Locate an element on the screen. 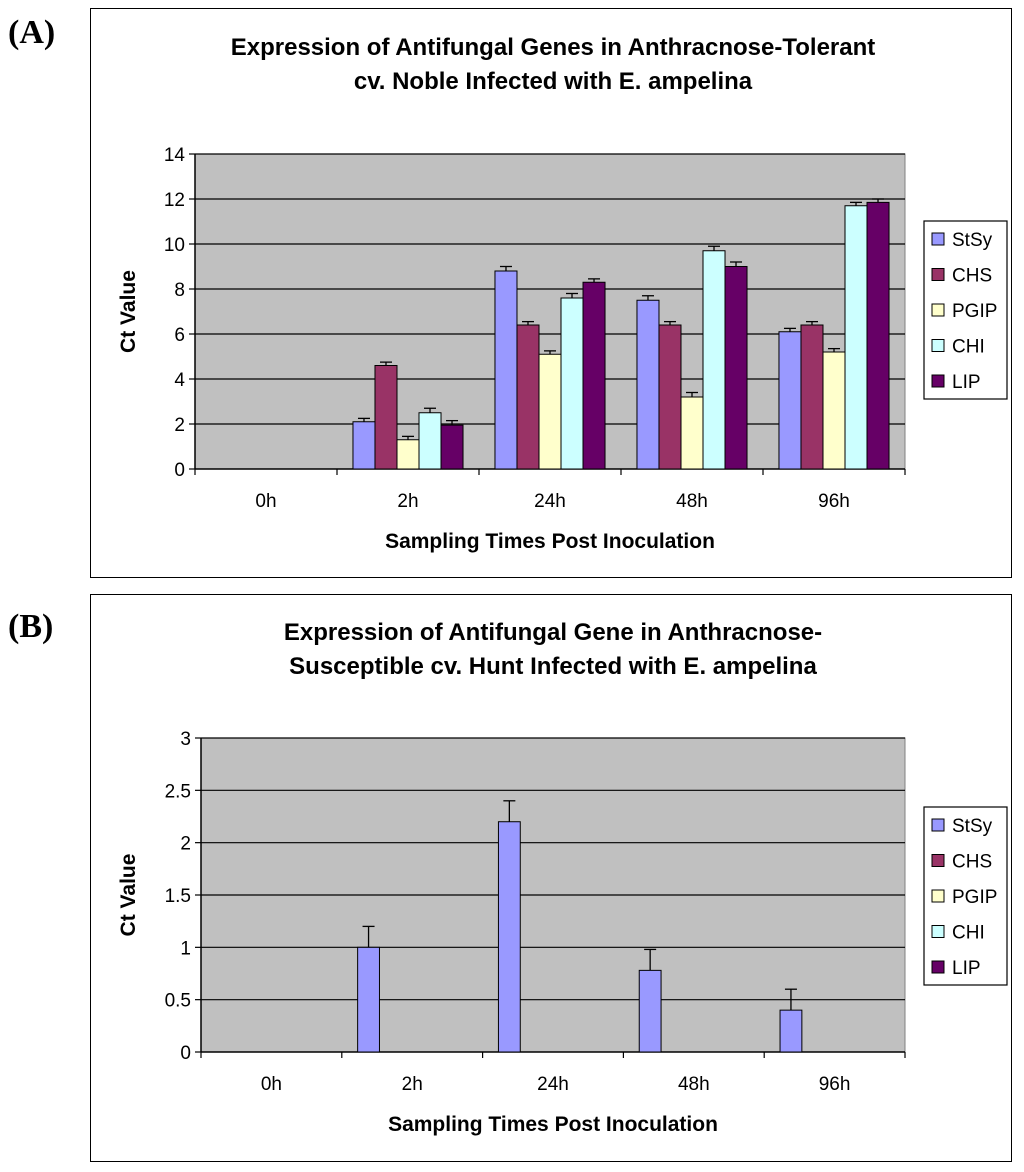 The image size is (1024, 1172). chart-b-legend-swatch-chs is located at coordinates (938, 860).